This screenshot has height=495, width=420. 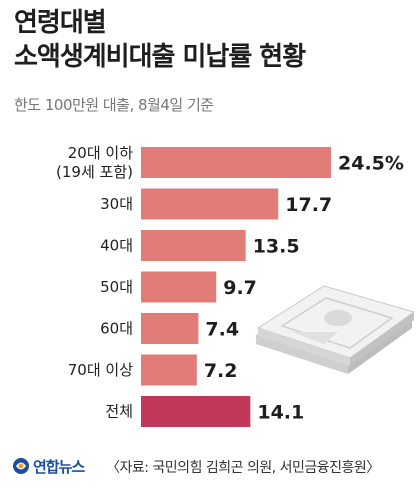 I want to click on value-label-1: 17.7, so click(x=308, y=205).